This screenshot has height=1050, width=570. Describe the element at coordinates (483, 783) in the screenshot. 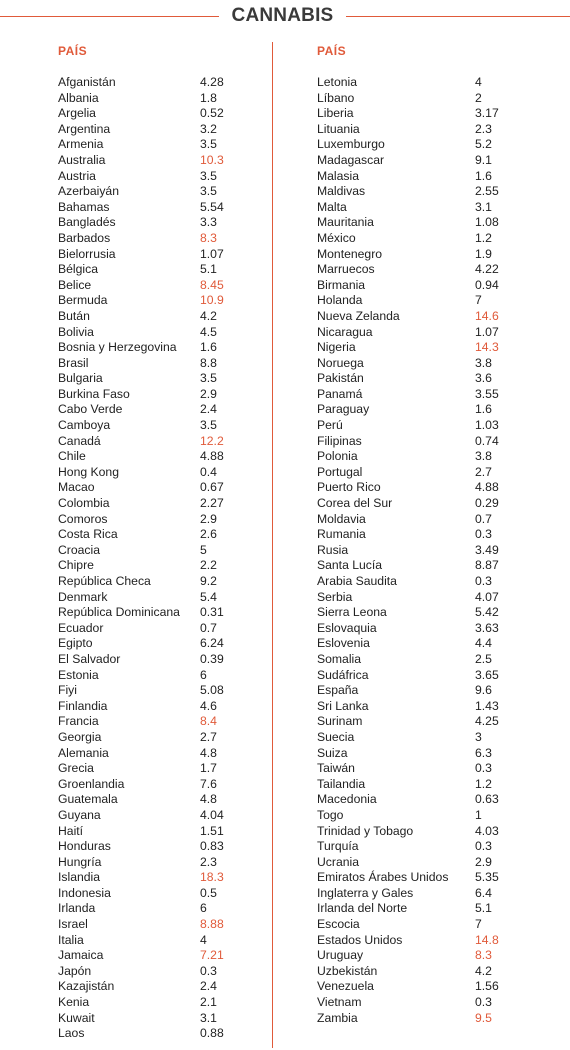

I see `country-value: 1.2` at that location.